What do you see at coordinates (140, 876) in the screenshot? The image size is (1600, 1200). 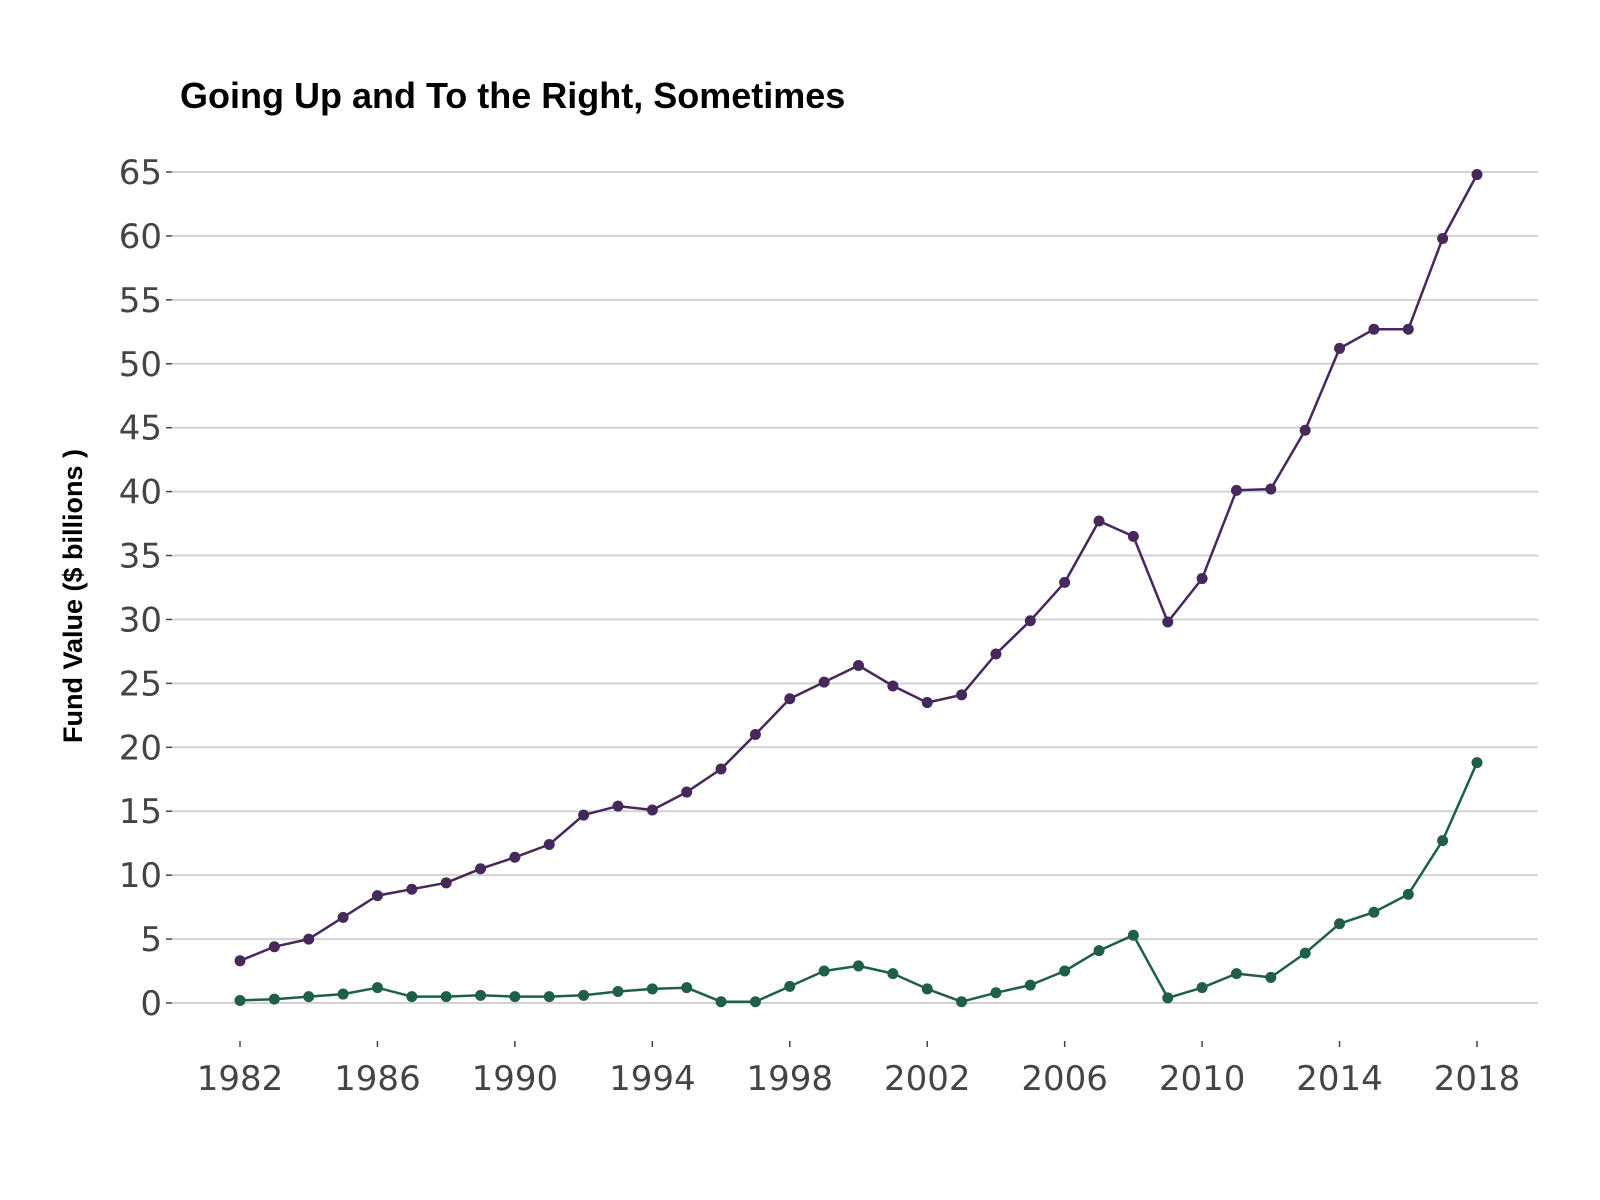 I see `y-tick-label: 10` at bounding box center [140, 876].